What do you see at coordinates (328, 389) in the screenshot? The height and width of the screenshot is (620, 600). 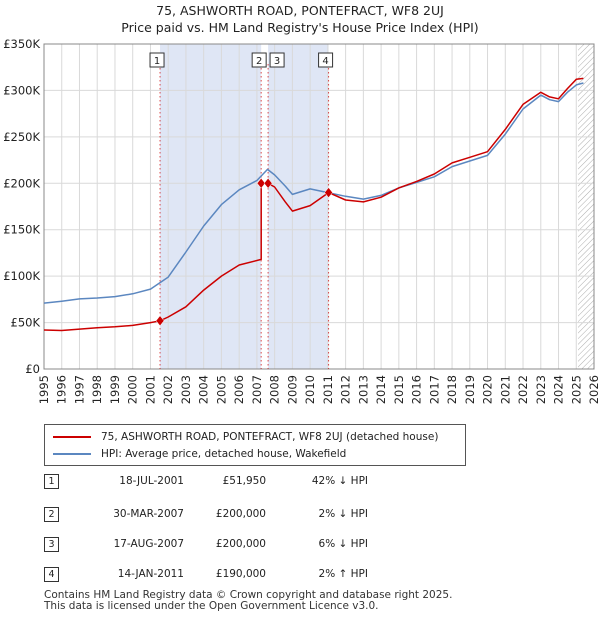 I see `x-tick-label: 2011` at bounding box center [328, 389].